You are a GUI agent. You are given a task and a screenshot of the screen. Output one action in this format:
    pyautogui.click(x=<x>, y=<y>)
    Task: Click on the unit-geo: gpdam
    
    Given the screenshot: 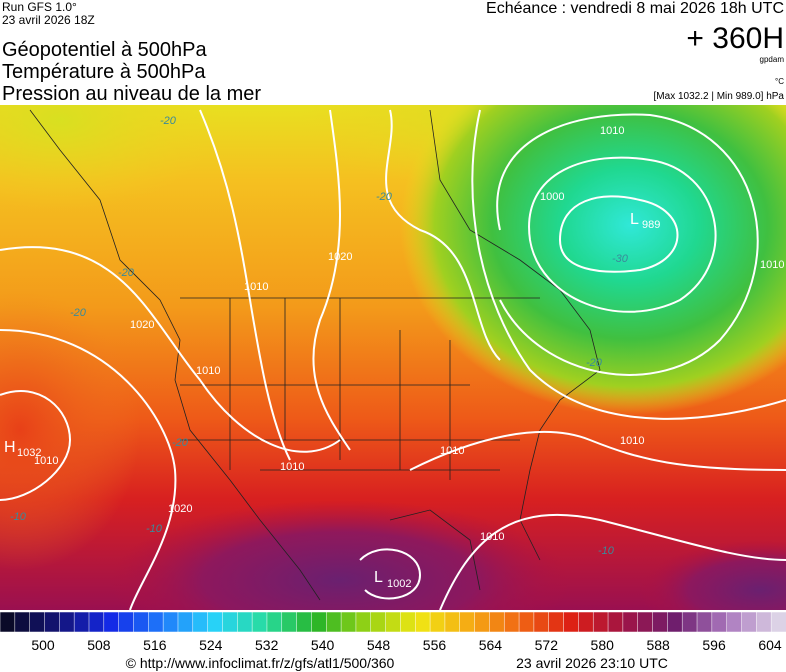 What is the action you would take?
    pyautogui.click(x=772, y=59)
    